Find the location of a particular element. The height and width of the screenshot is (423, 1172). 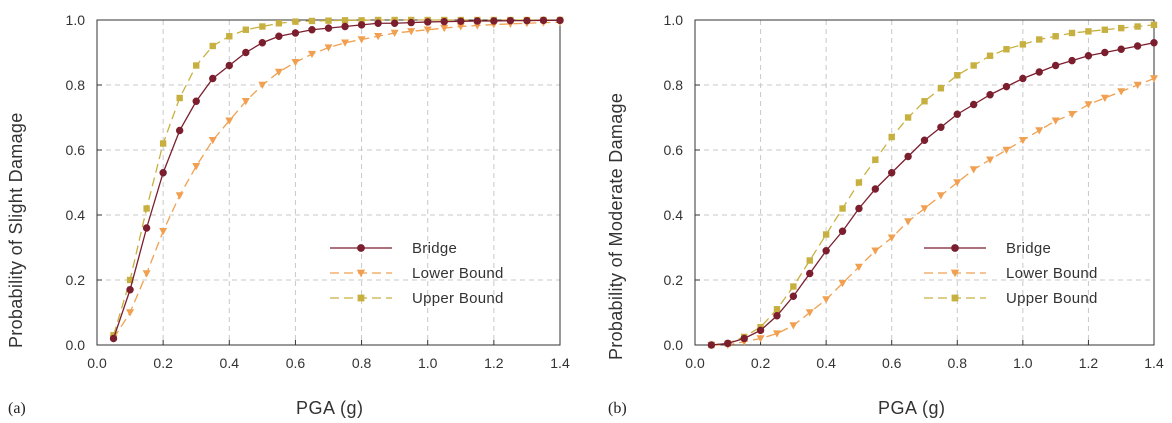

legend-b: Bridge Lower Bound Upper Bound is located at coordinates (1011, 273).